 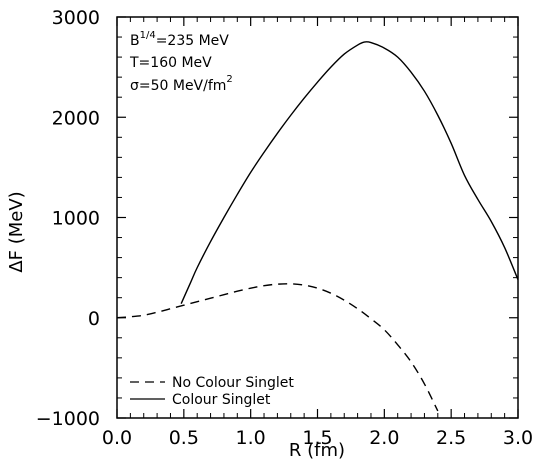 I want to click on y-tick-label: 1000, so click(x=76, y=219).